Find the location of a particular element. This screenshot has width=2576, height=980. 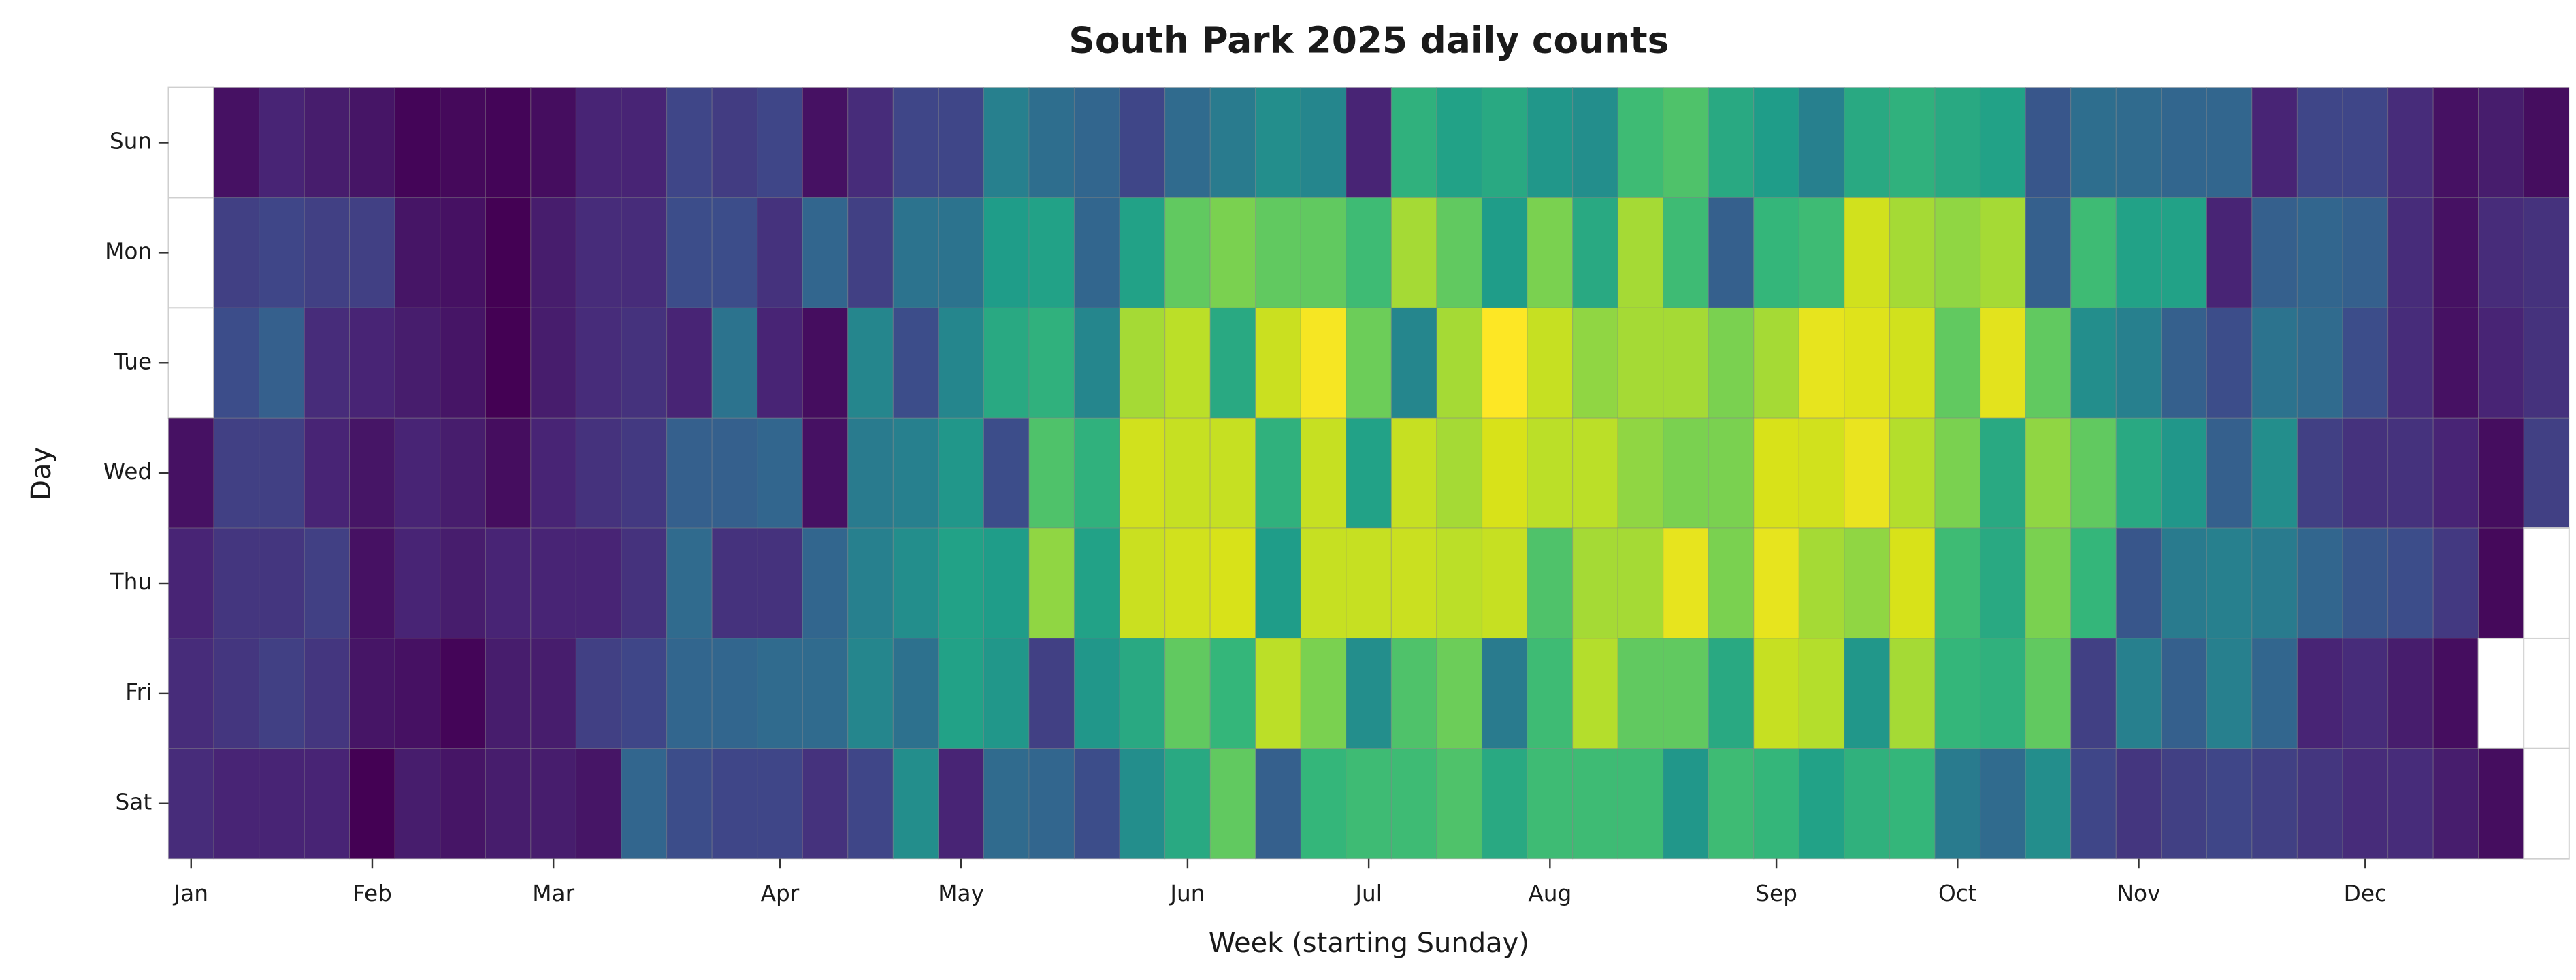

x-tick-label: Feb is located at coordinates (372, 893).